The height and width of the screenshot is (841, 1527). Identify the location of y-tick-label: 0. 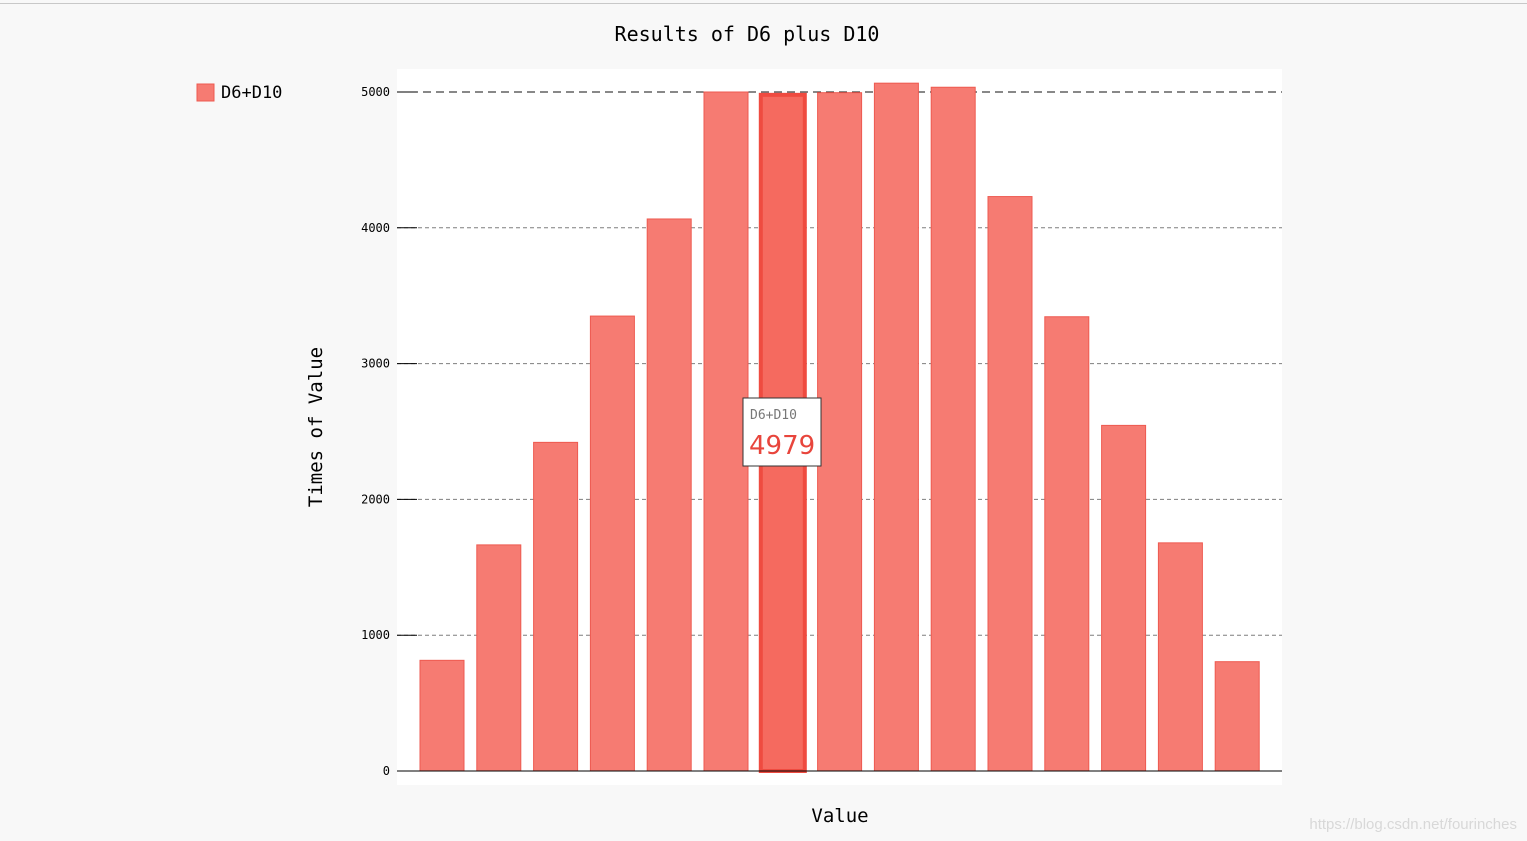
(386, 771).